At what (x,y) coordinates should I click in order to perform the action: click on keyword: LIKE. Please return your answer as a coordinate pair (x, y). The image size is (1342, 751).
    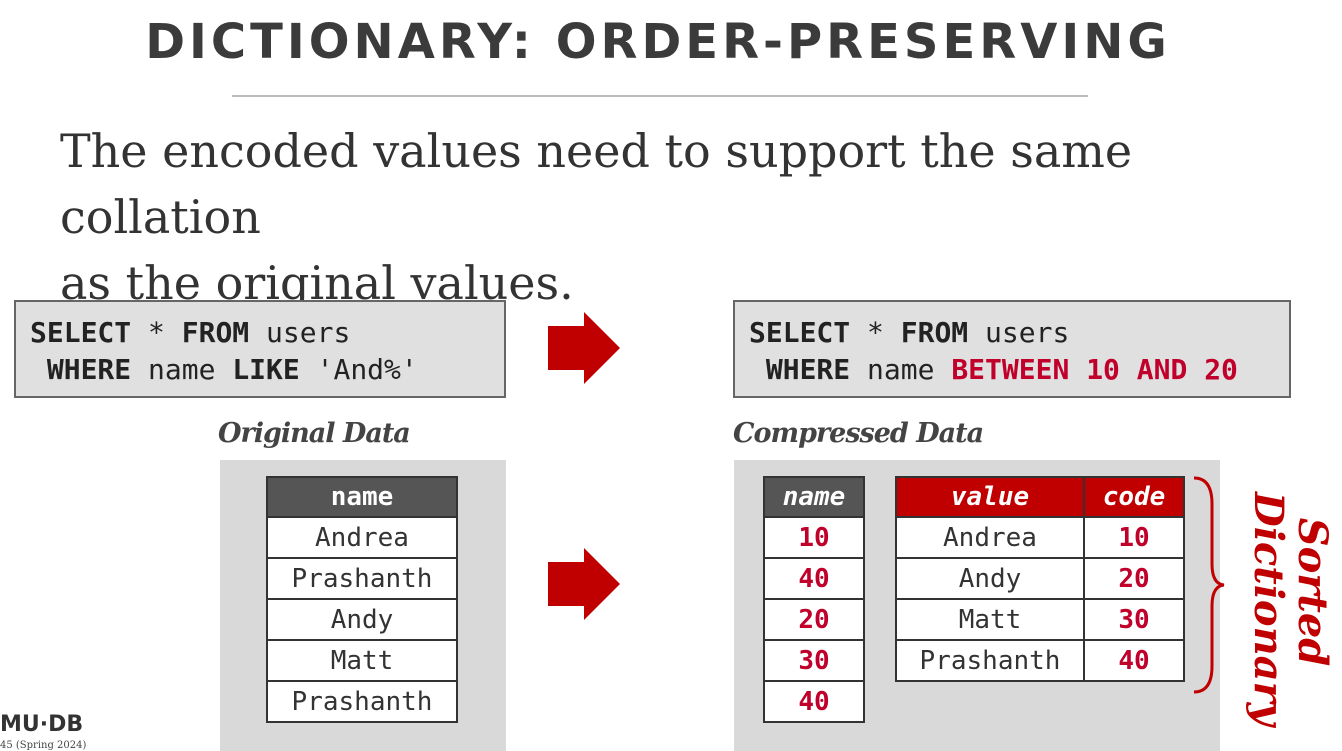
    Looking at the image, I should click on (266, 369).